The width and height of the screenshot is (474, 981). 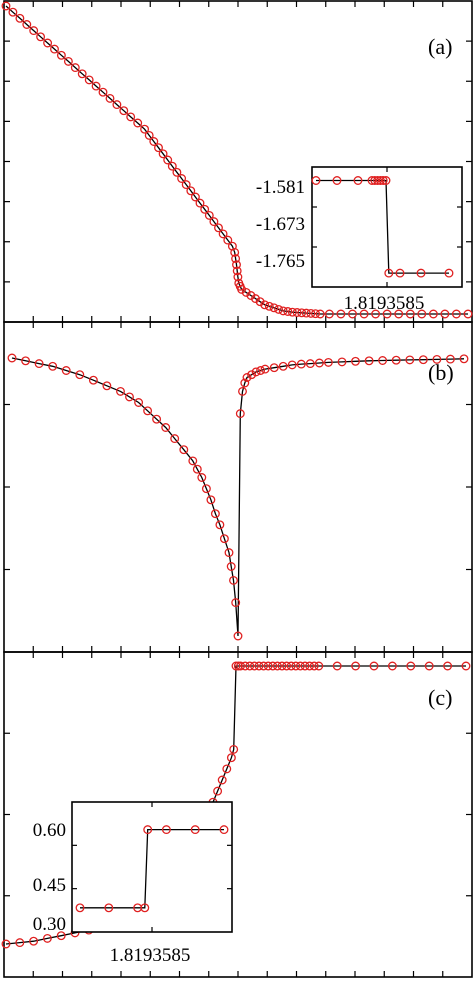 I want to click on inset-a-ticks, so click(x=387, y=227).